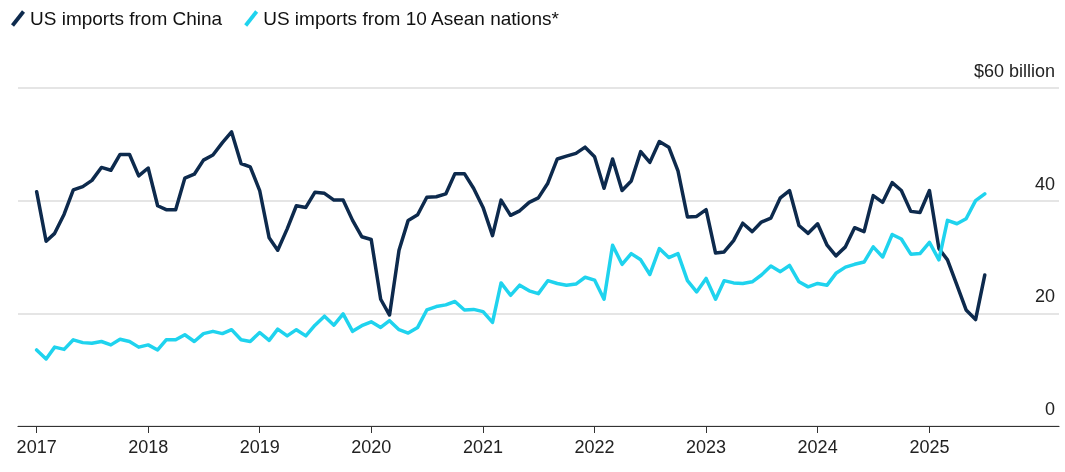 The height and width of the screenshot is (472, 1065). Describe the element at coordinates (817, 447) in the screenshot. I see `x-tick-label: 2024` at that location.